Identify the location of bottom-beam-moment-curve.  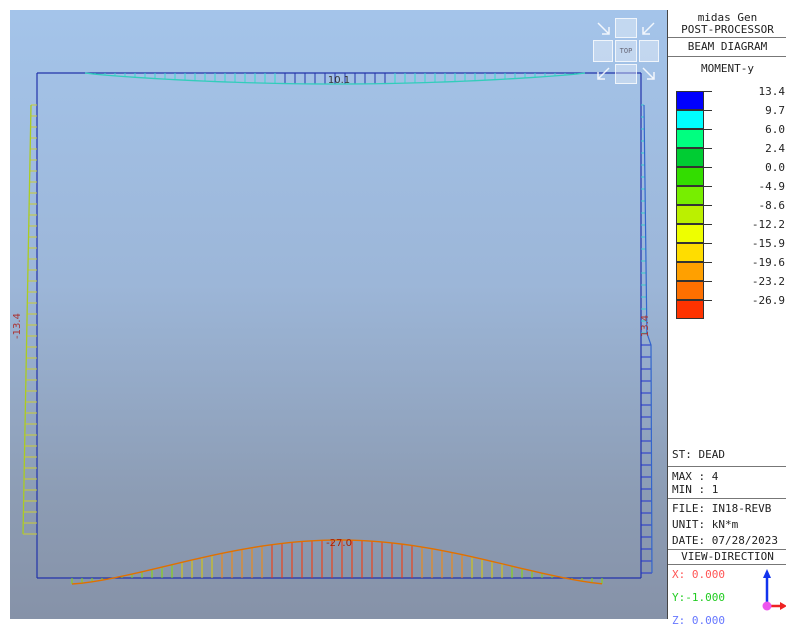
(337, 562).